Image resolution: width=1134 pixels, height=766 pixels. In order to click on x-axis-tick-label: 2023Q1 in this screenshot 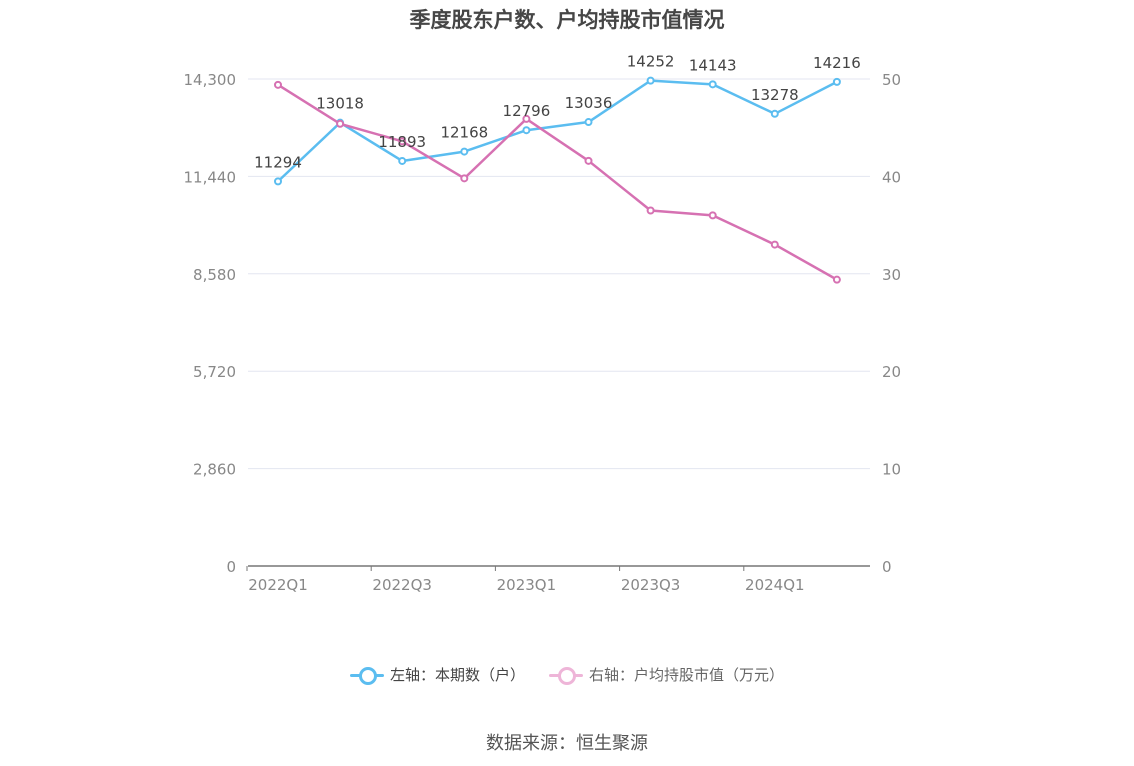, I will do `click(527, 585)`.